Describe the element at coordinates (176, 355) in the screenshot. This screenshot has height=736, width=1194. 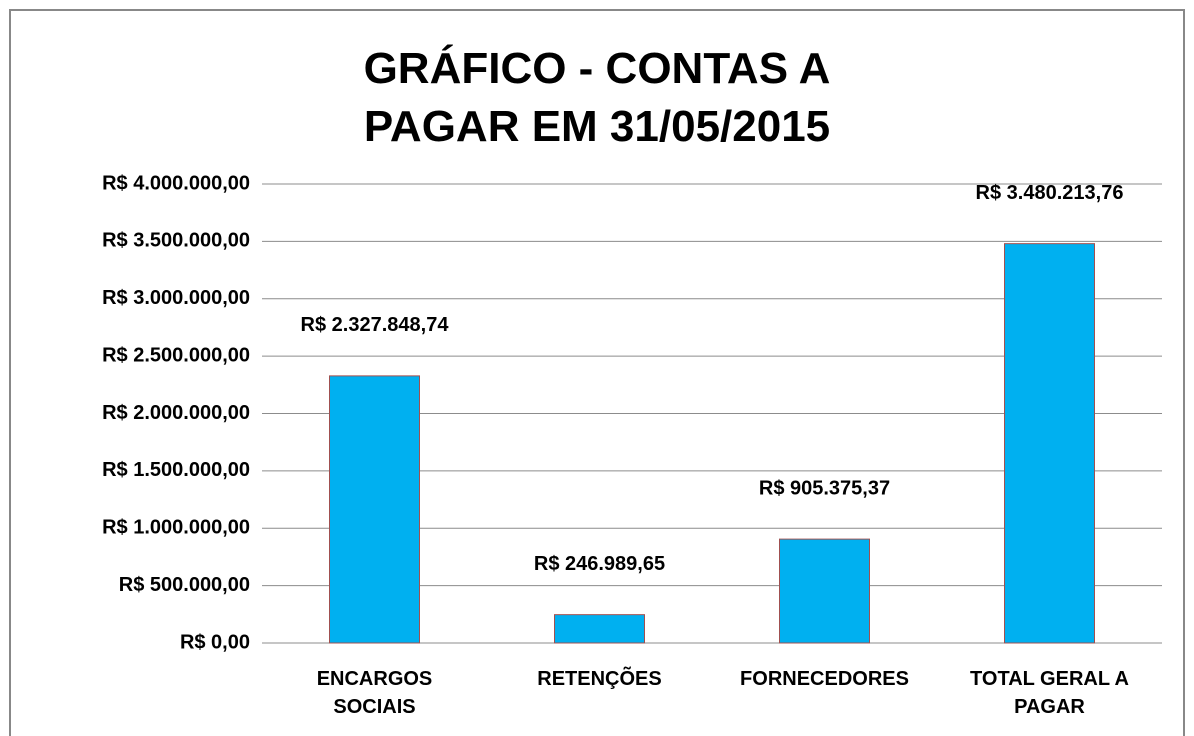
I see `y-tick-label: R$ 2.500.000,00` at that location.